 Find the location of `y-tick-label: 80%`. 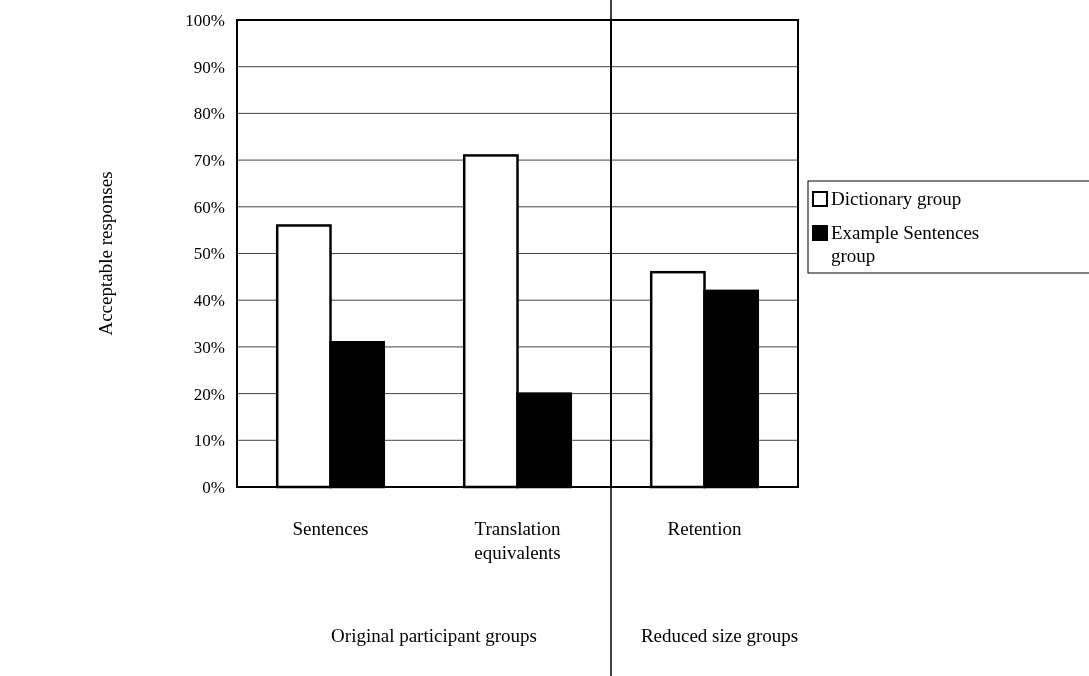

y-tick-label: 80% is located at coordinates (209, 114).